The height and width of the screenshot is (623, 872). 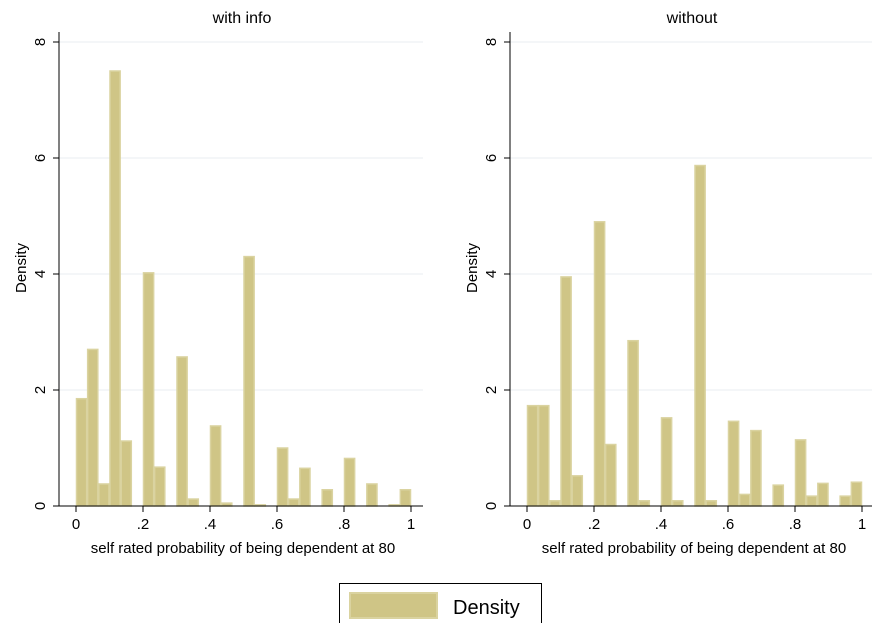 What do you see at coordinates (491, 506) in the screenshot?
I see `panel-without-y-tick-label: 0` at bounding box center [491, 506].